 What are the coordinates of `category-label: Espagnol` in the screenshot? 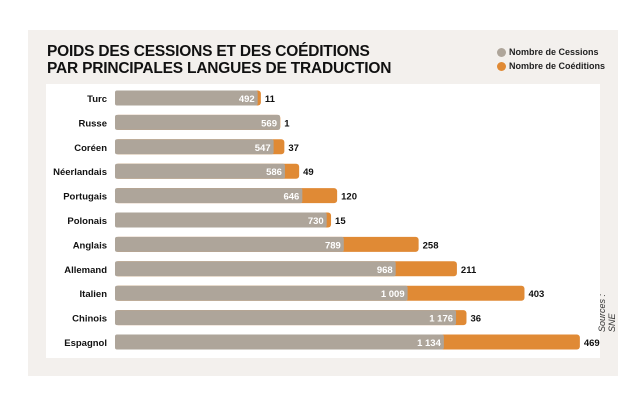 It's located at (85, 343).